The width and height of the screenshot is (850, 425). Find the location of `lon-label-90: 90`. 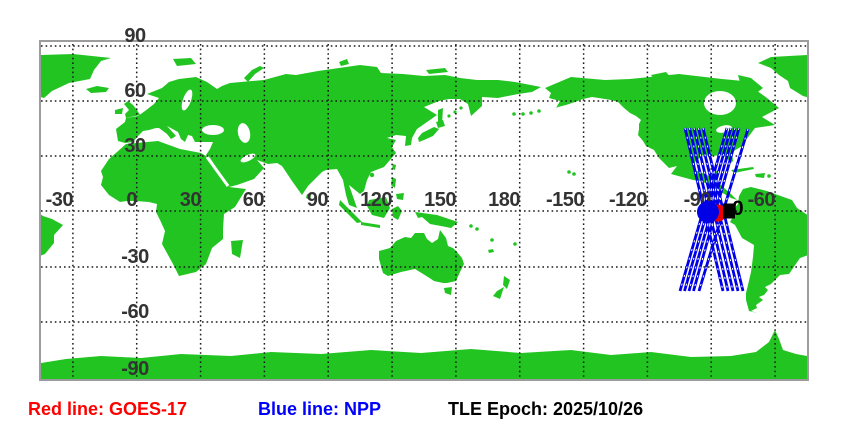

lon-label-90: 90 is located at coordinates (317, 200).